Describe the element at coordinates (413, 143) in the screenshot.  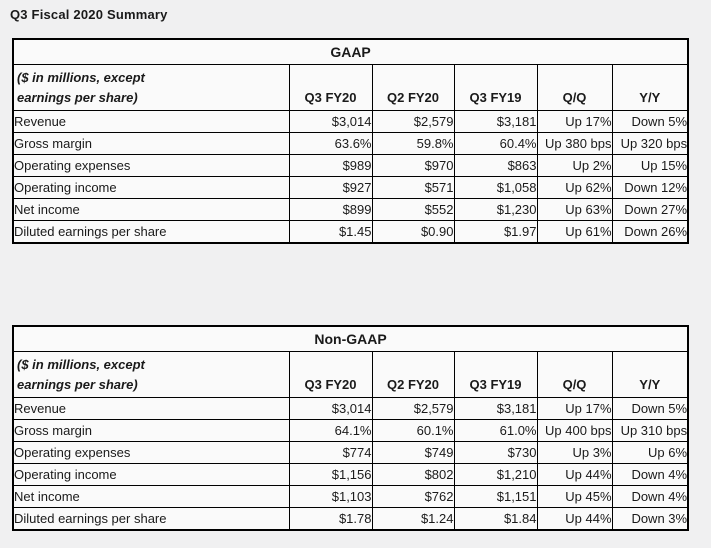
I see `metric-value: 59.8%` at that location.